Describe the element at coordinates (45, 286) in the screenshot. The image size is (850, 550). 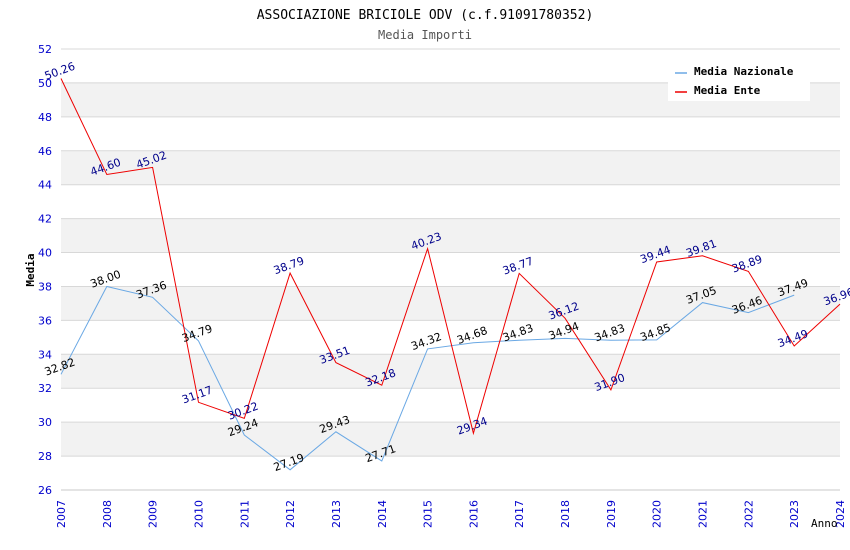
I see `y-tick-label: 38` at that location.